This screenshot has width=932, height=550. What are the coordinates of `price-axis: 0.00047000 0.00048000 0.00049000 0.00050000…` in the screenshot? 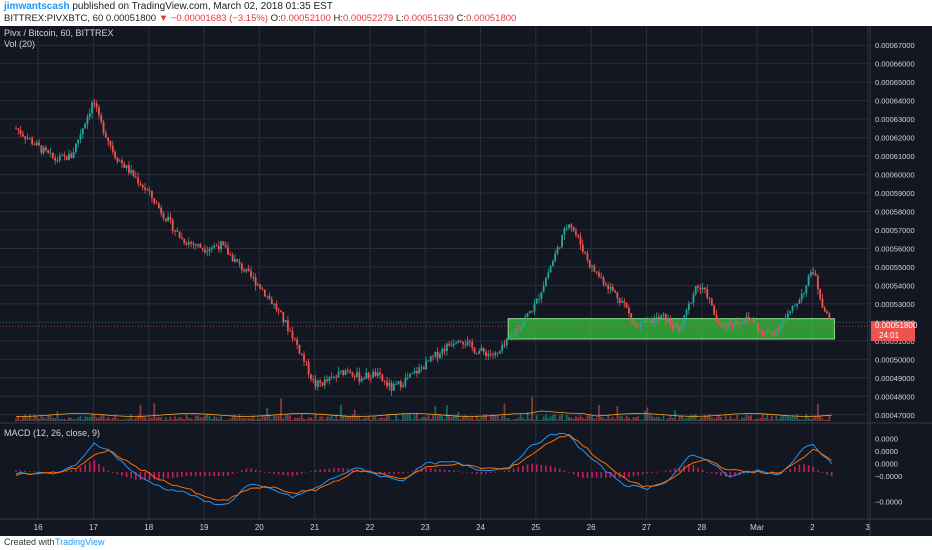 It's located at (895, 230).